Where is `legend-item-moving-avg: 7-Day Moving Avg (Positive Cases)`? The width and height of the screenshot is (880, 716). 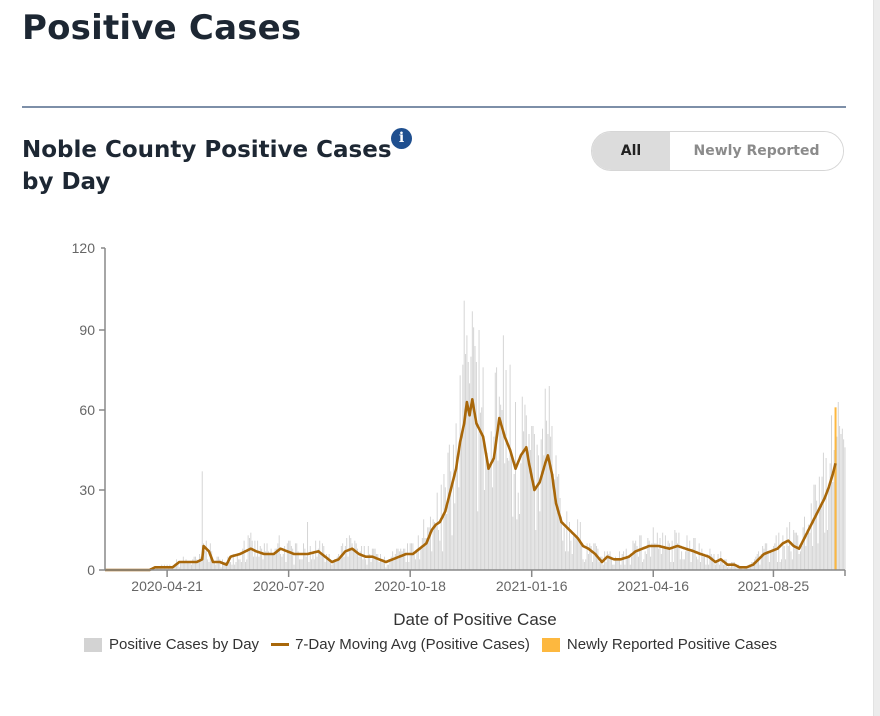 legend-item-moving-avg: 7-Day Moving Avg (Positive Cases) is located at coordinates (400, 644).